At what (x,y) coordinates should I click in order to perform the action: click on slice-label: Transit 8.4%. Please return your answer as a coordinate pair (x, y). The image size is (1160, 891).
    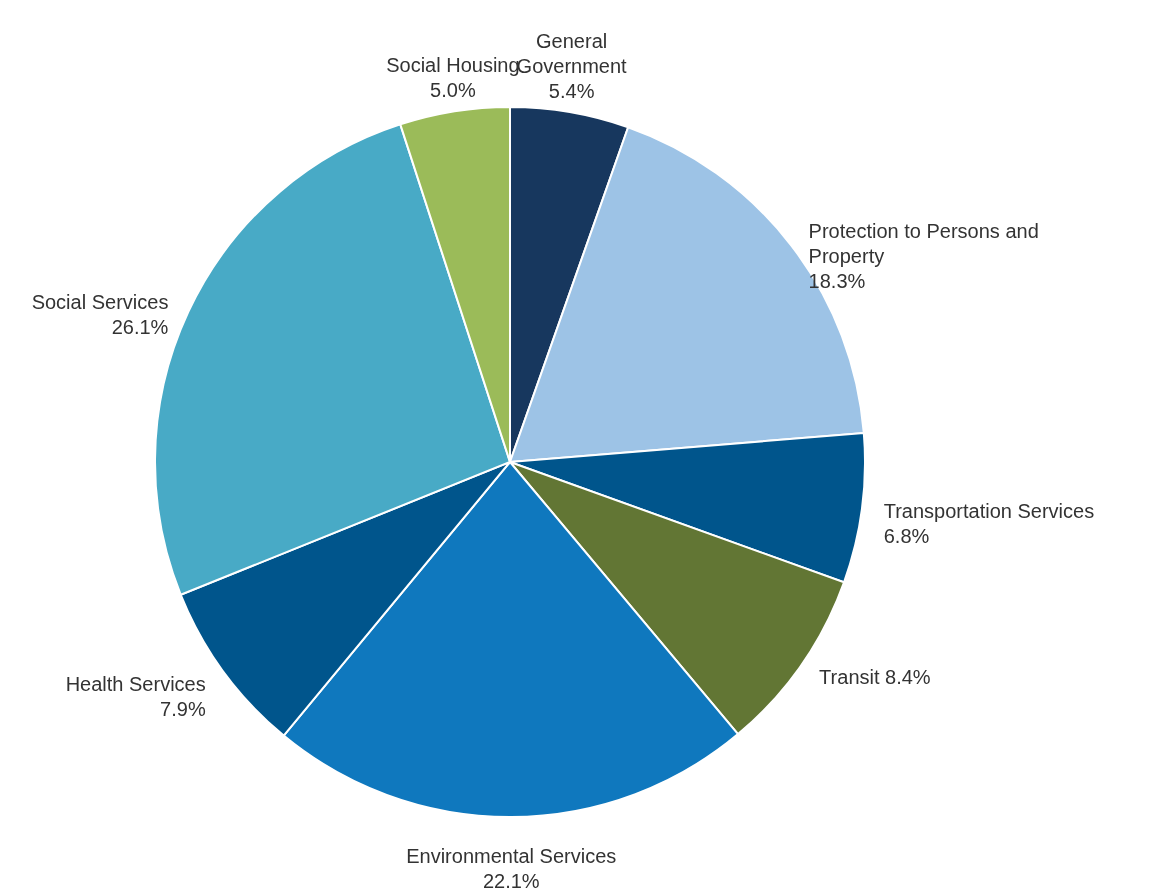
    Looking at the image, I should click on (875, 676).